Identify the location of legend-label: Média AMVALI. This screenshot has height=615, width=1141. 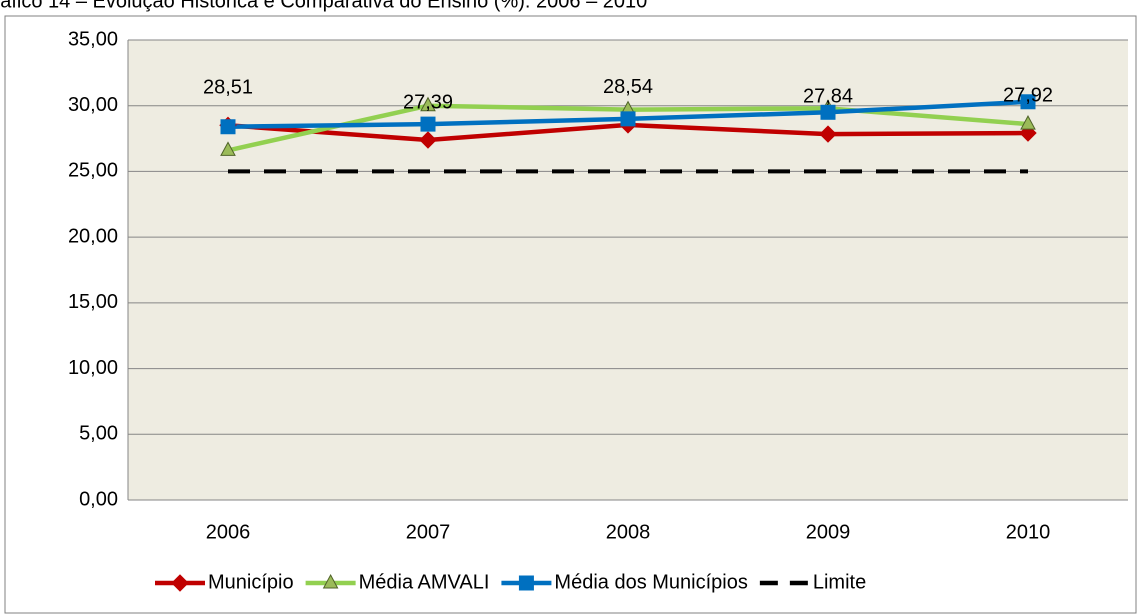
(424, 582).